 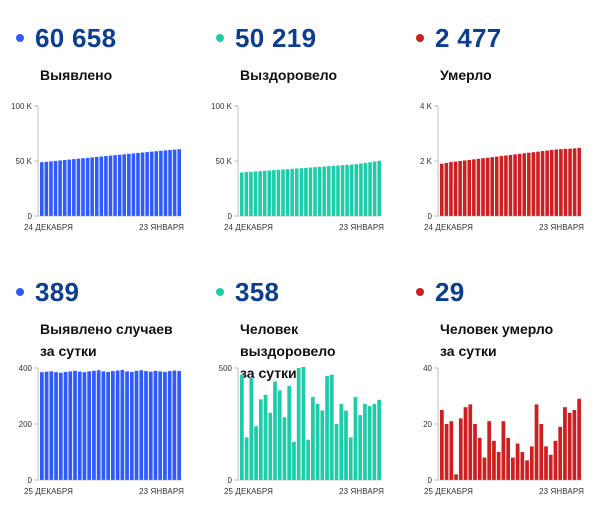 What do you see at coordinates (289, 75) in the screenshot?
I see `caption-line: Выздоровело` at bounding box center [289, 75].